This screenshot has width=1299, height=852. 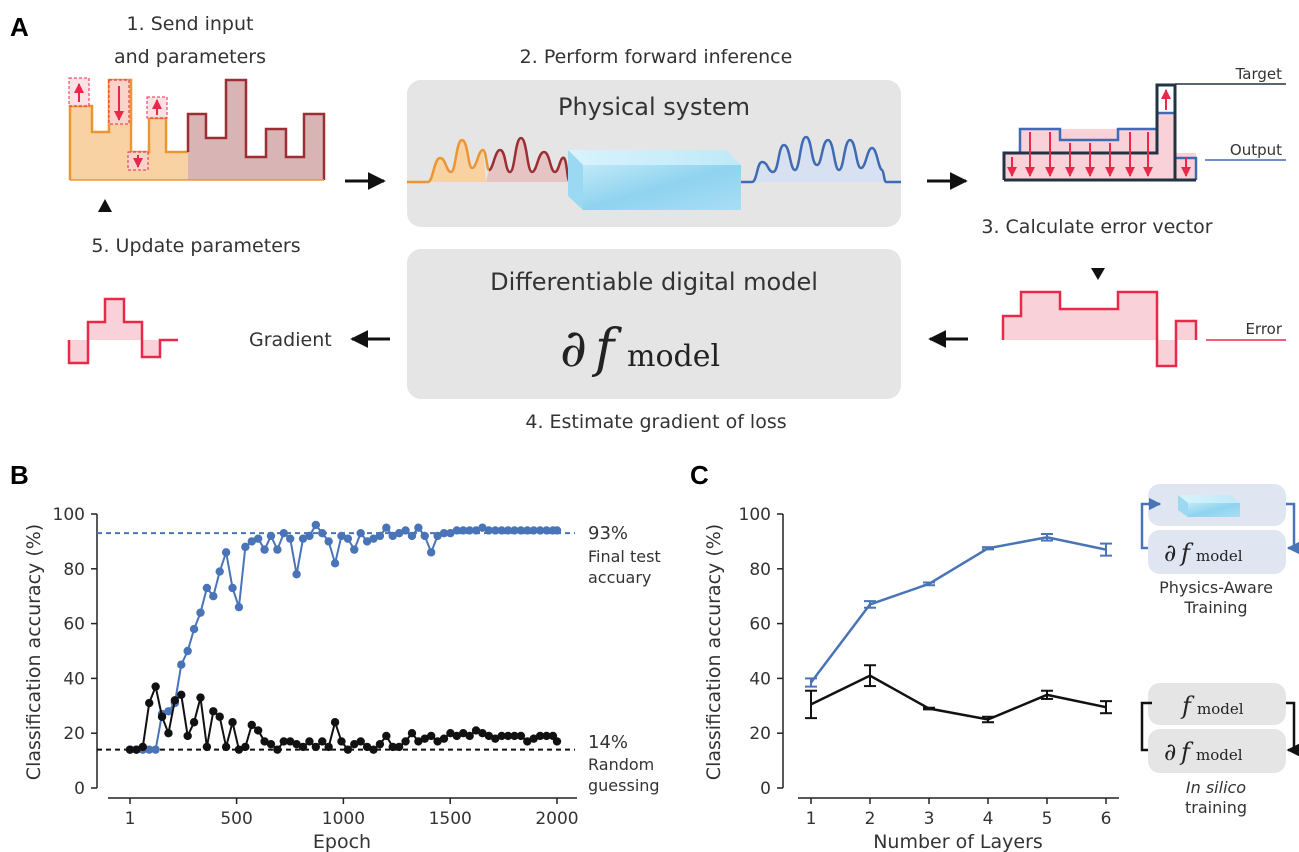 What do you see at coordinates (760, 570) in the screenshot?
I see `chart-c-ytick-label: 80` at bounding box center [760, 570].